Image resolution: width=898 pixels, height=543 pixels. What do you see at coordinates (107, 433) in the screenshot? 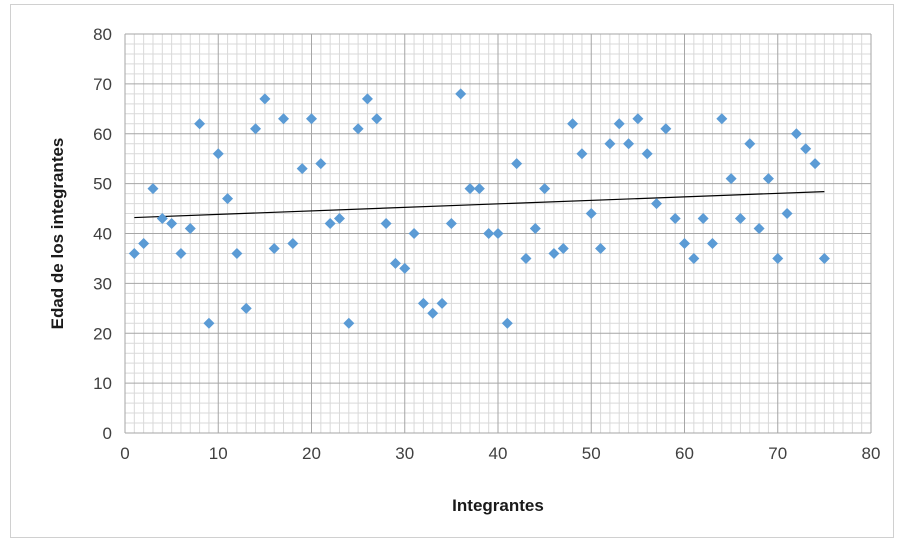
I see `y-tick-label: 0` at bounding box center [107, 433].